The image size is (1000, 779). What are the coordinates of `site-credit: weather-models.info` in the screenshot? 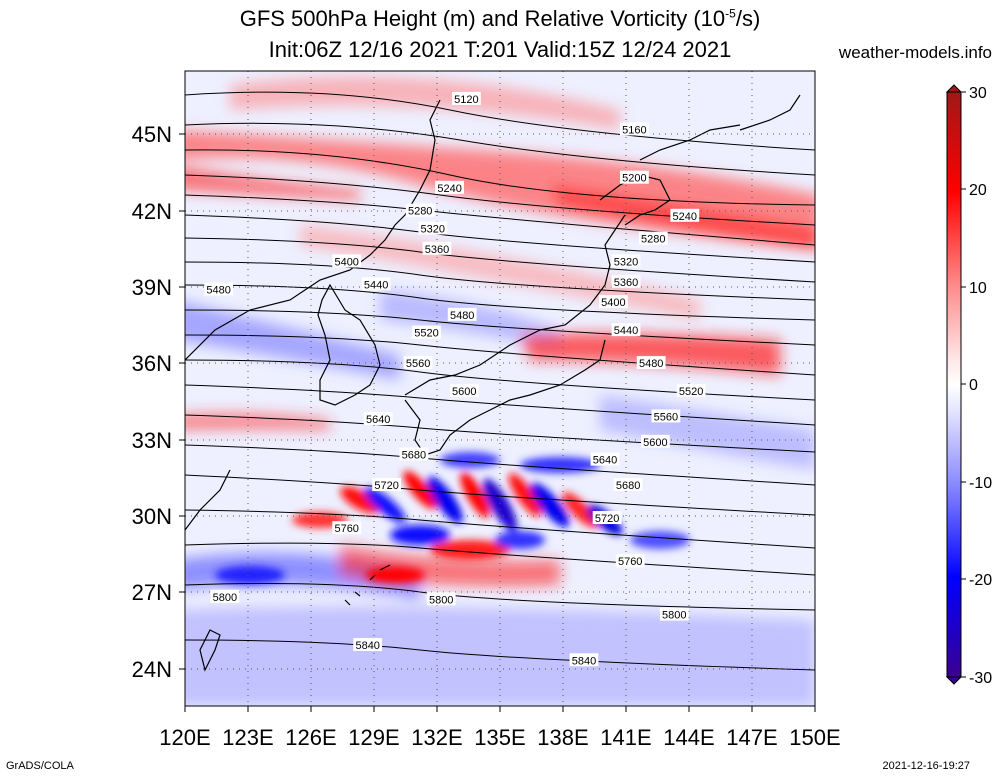 It's located at (915, 52).